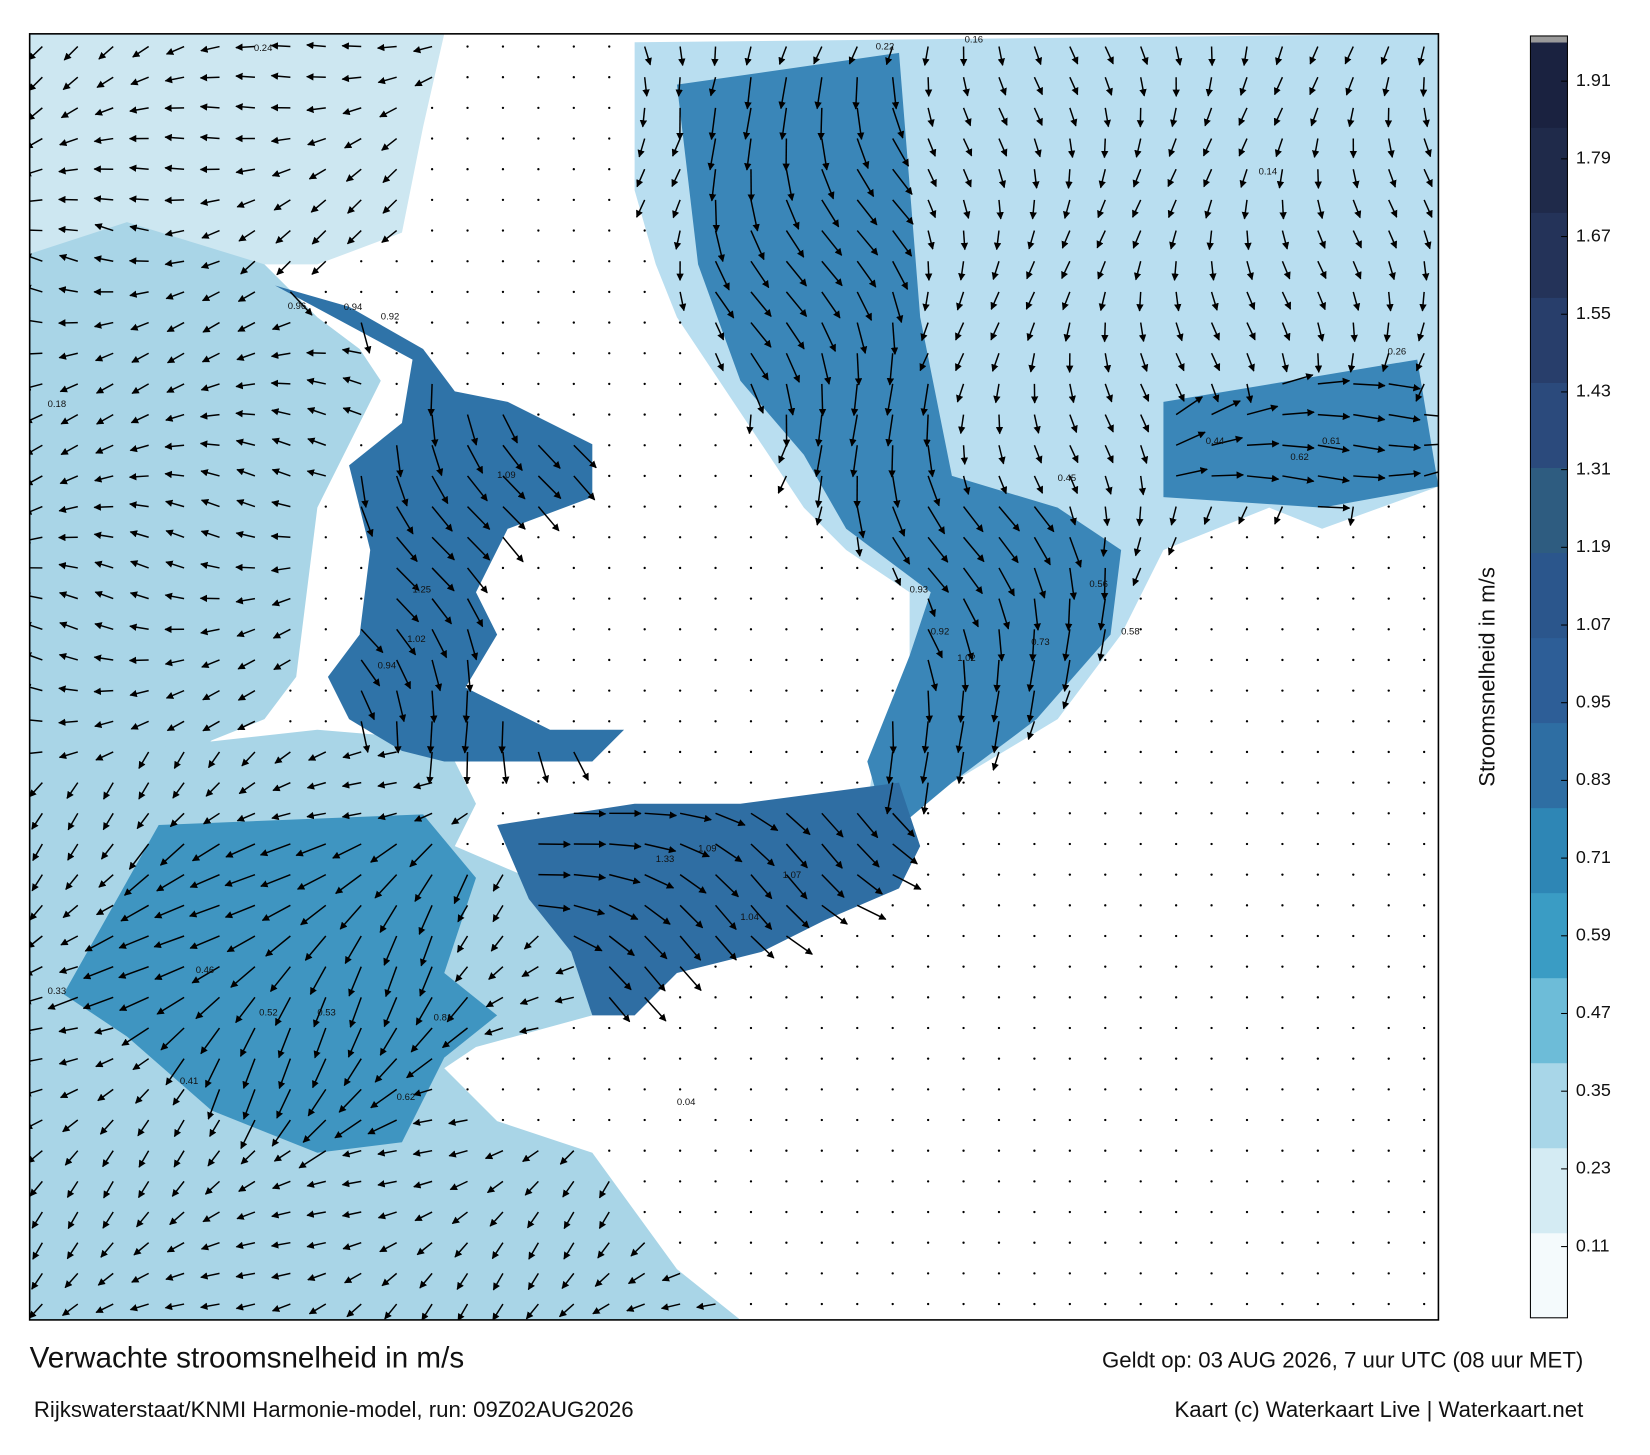  I want to click on colorbar-band, so click(1548, 1021).